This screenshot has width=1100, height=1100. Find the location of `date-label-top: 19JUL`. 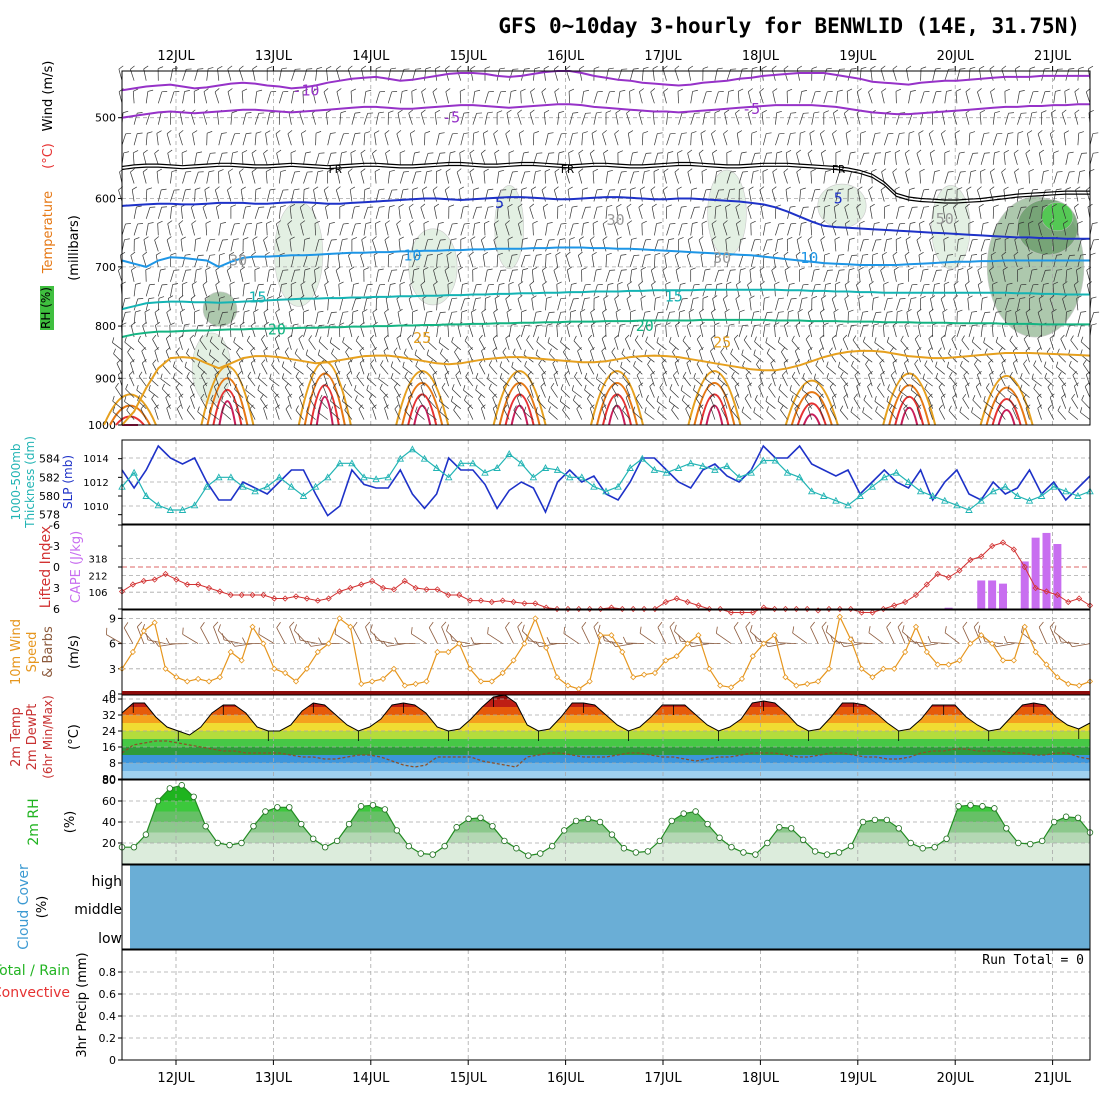

date-label-top: 19JUL is located at coordinates (858, 56).